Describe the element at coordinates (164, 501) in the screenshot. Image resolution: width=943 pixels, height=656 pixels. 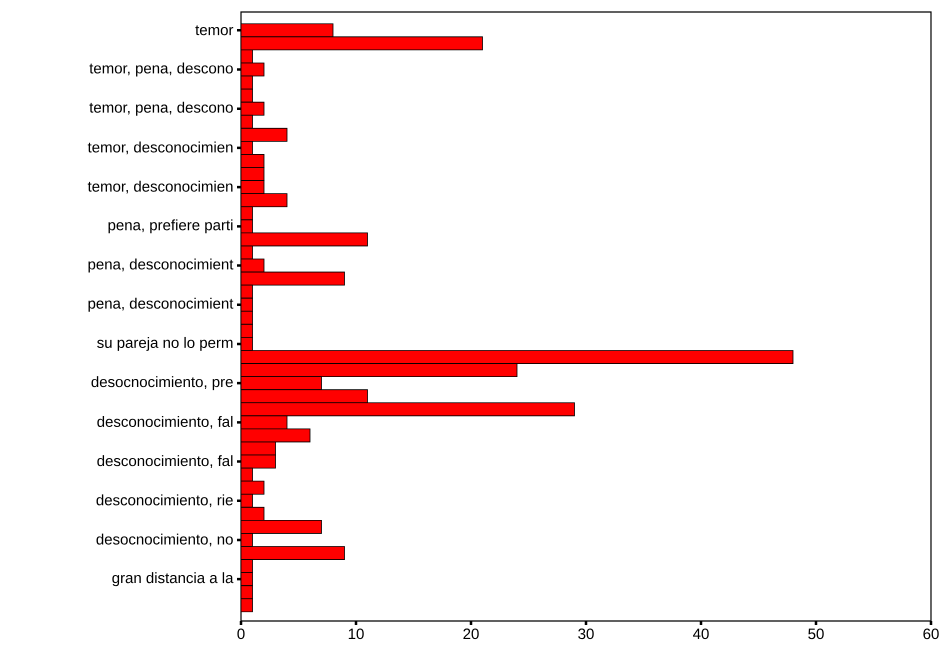
I see `y-tick-label: desconocimiento, rie` at that location.